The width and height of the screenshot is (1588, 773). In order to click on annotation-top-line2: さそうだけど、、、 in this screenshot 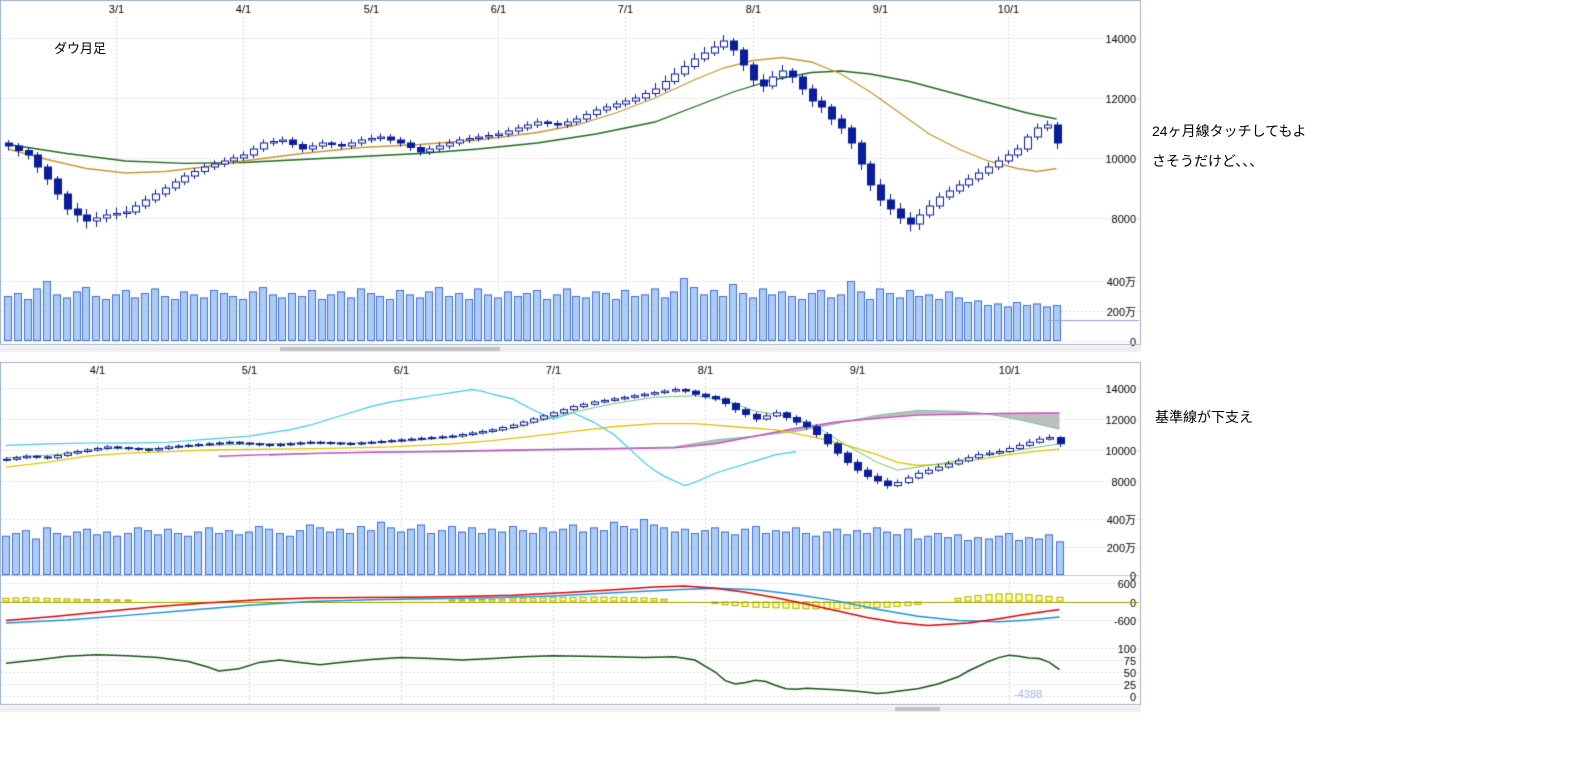, I will do `click(1208, 161)`.